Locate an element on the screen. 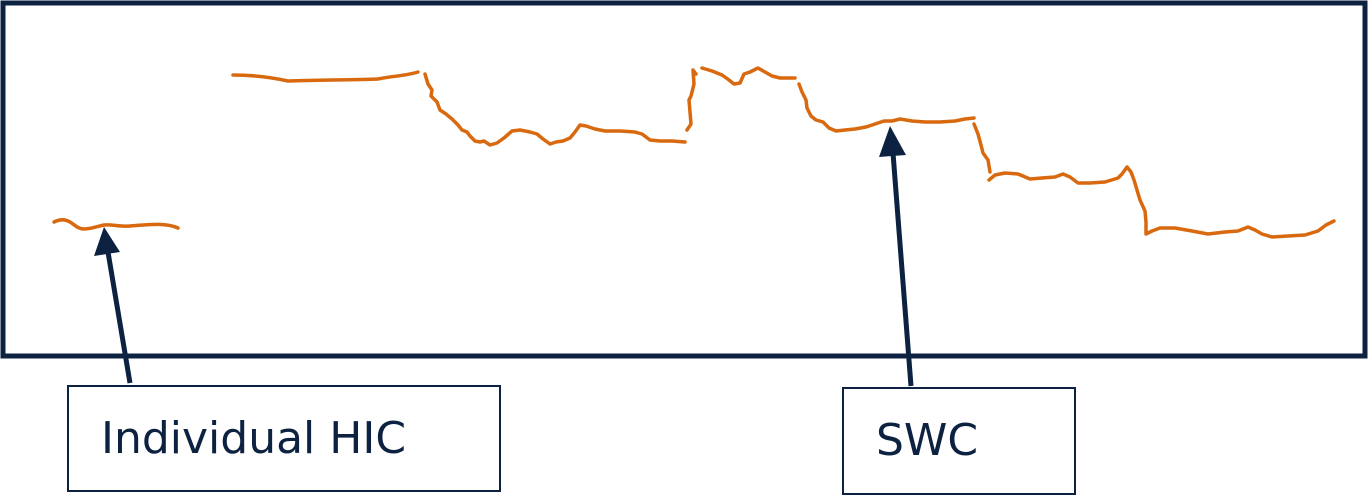  individual-hic-label: Individual HIC is located at coordinates (254, 438).